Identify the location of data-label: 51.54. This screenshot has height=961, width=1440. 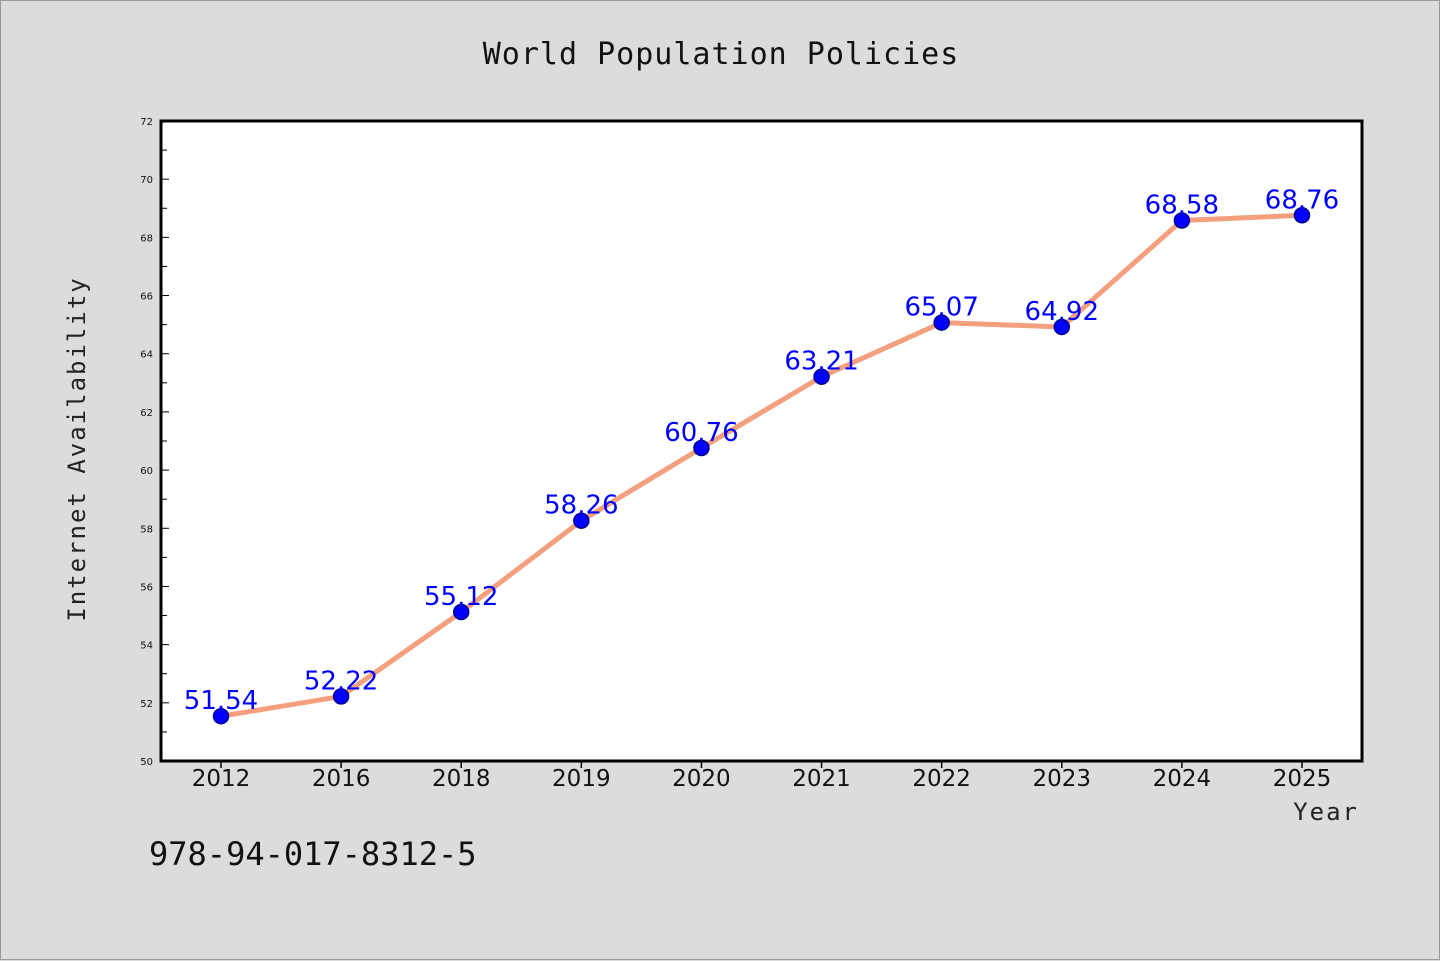
(221, 701).